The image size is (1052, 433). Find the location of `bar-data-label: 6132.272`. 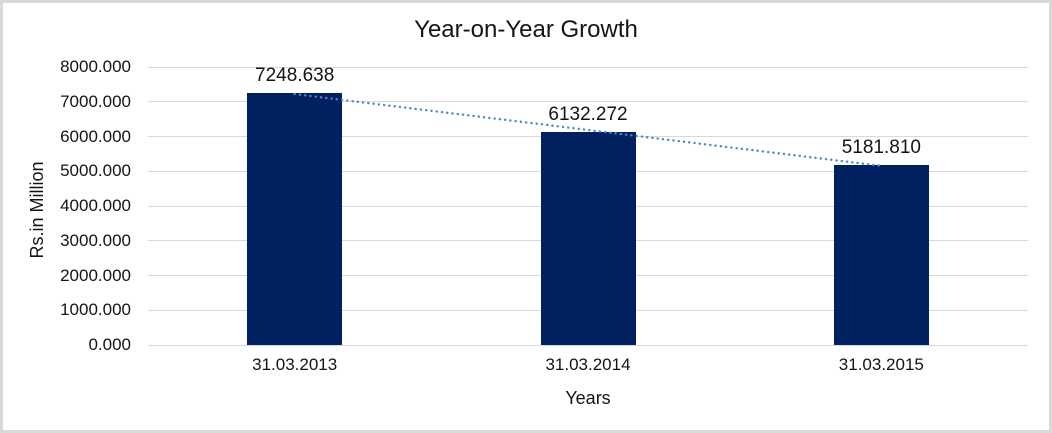

bar-data-label: 6132.272 is located at coordinates (588, 114).